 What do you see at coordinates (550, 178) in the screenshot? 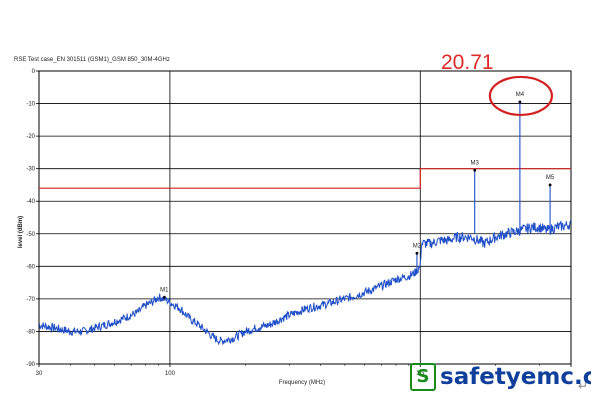
I see `marker-label: M5` at bounding box center [550, 178].